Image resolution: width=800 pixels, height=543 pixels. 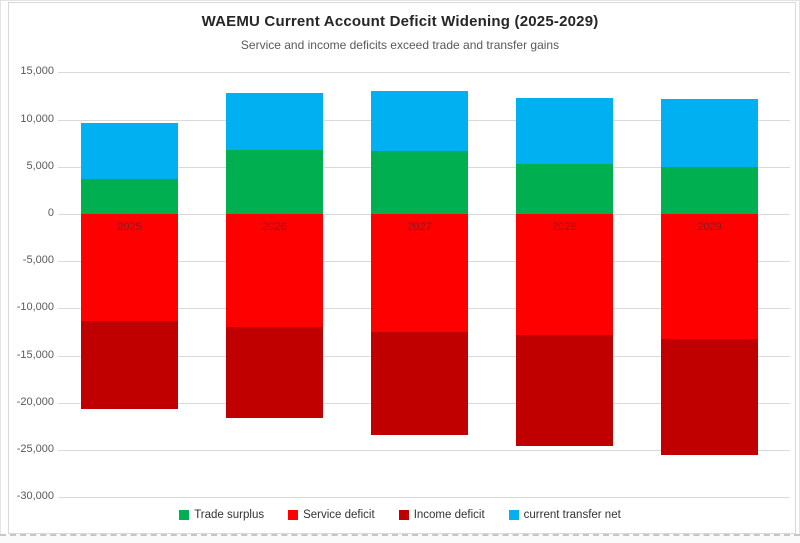 I want to click on legend-item: Income deficit, so click(x=441, y=515).